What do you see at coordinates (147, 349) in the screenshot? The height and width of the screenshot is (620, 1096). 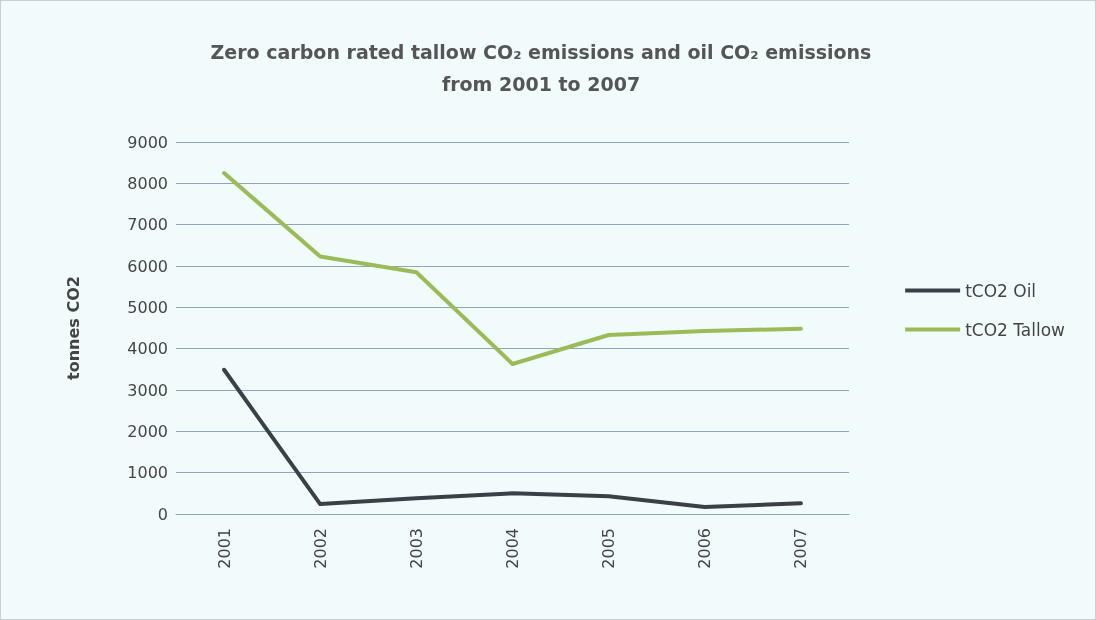 I see `y-tick-label: 4000` at bounding box center [147, 349].